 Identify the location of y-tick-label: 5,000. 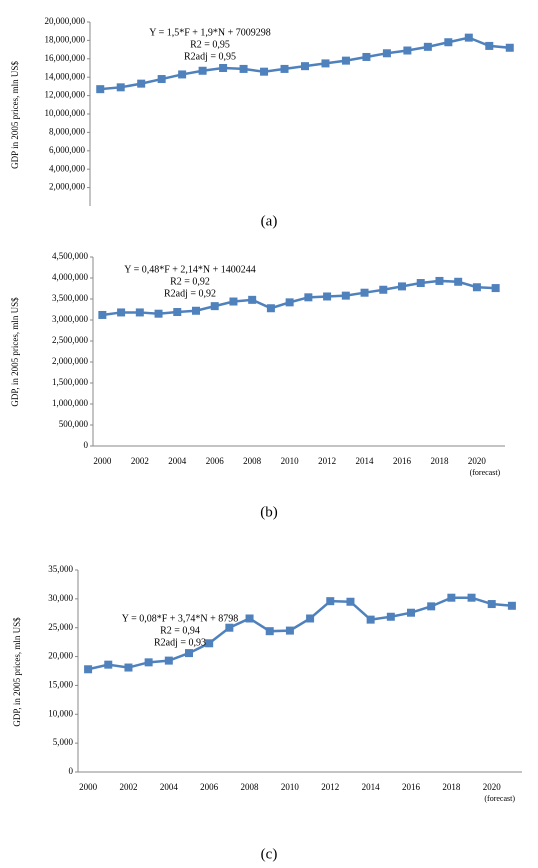
(63, 742).